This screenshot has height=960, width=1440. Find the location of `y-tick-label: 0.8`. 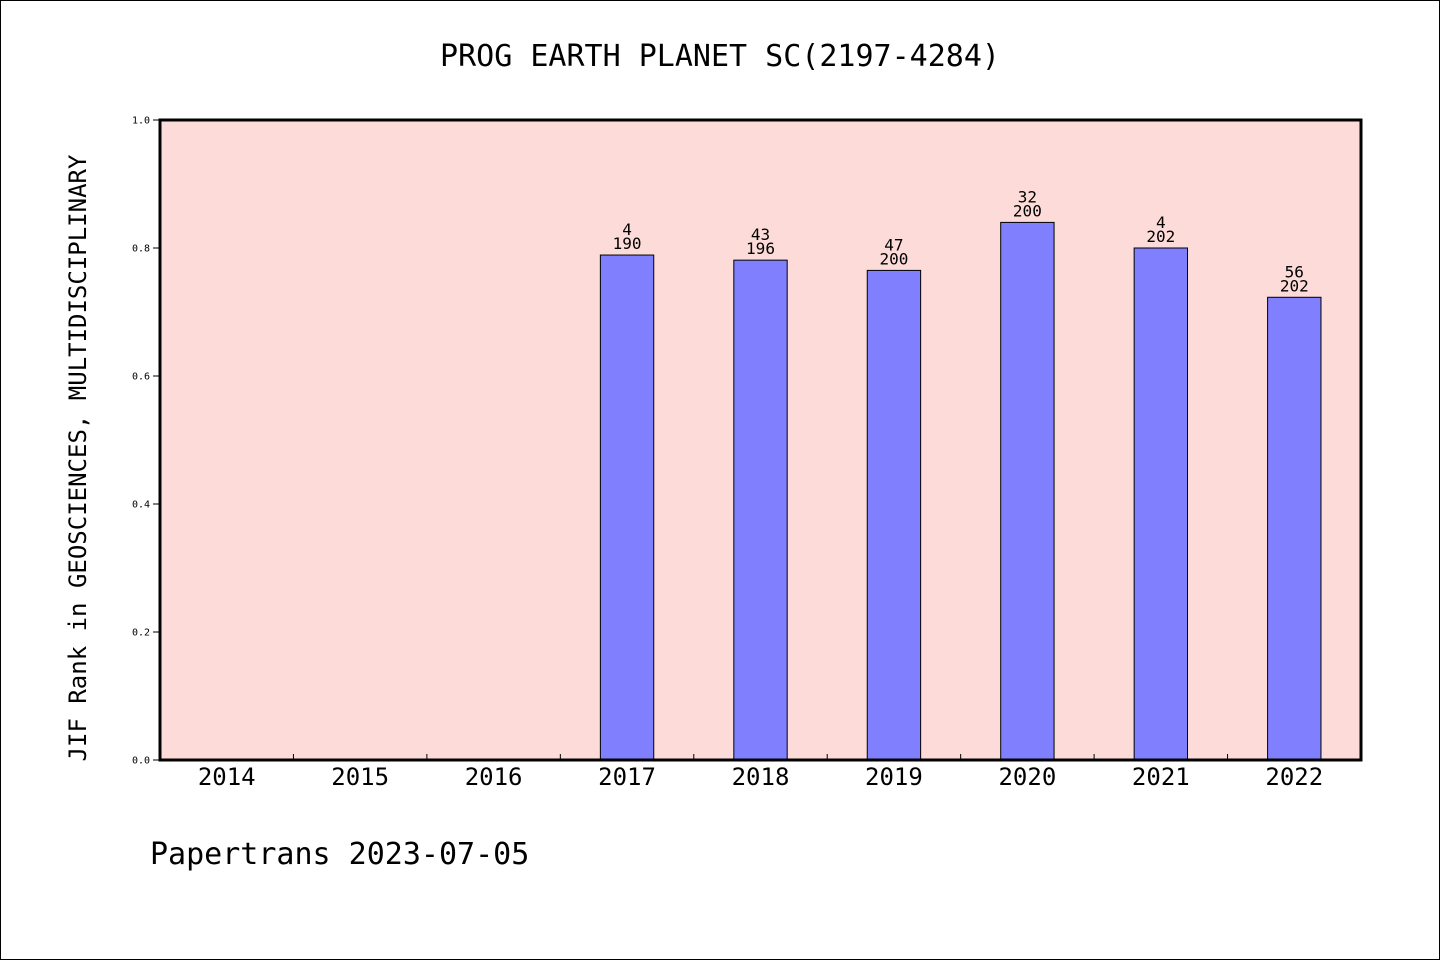

y-tick-label: 0.8 is located at coordinates (141, 249).